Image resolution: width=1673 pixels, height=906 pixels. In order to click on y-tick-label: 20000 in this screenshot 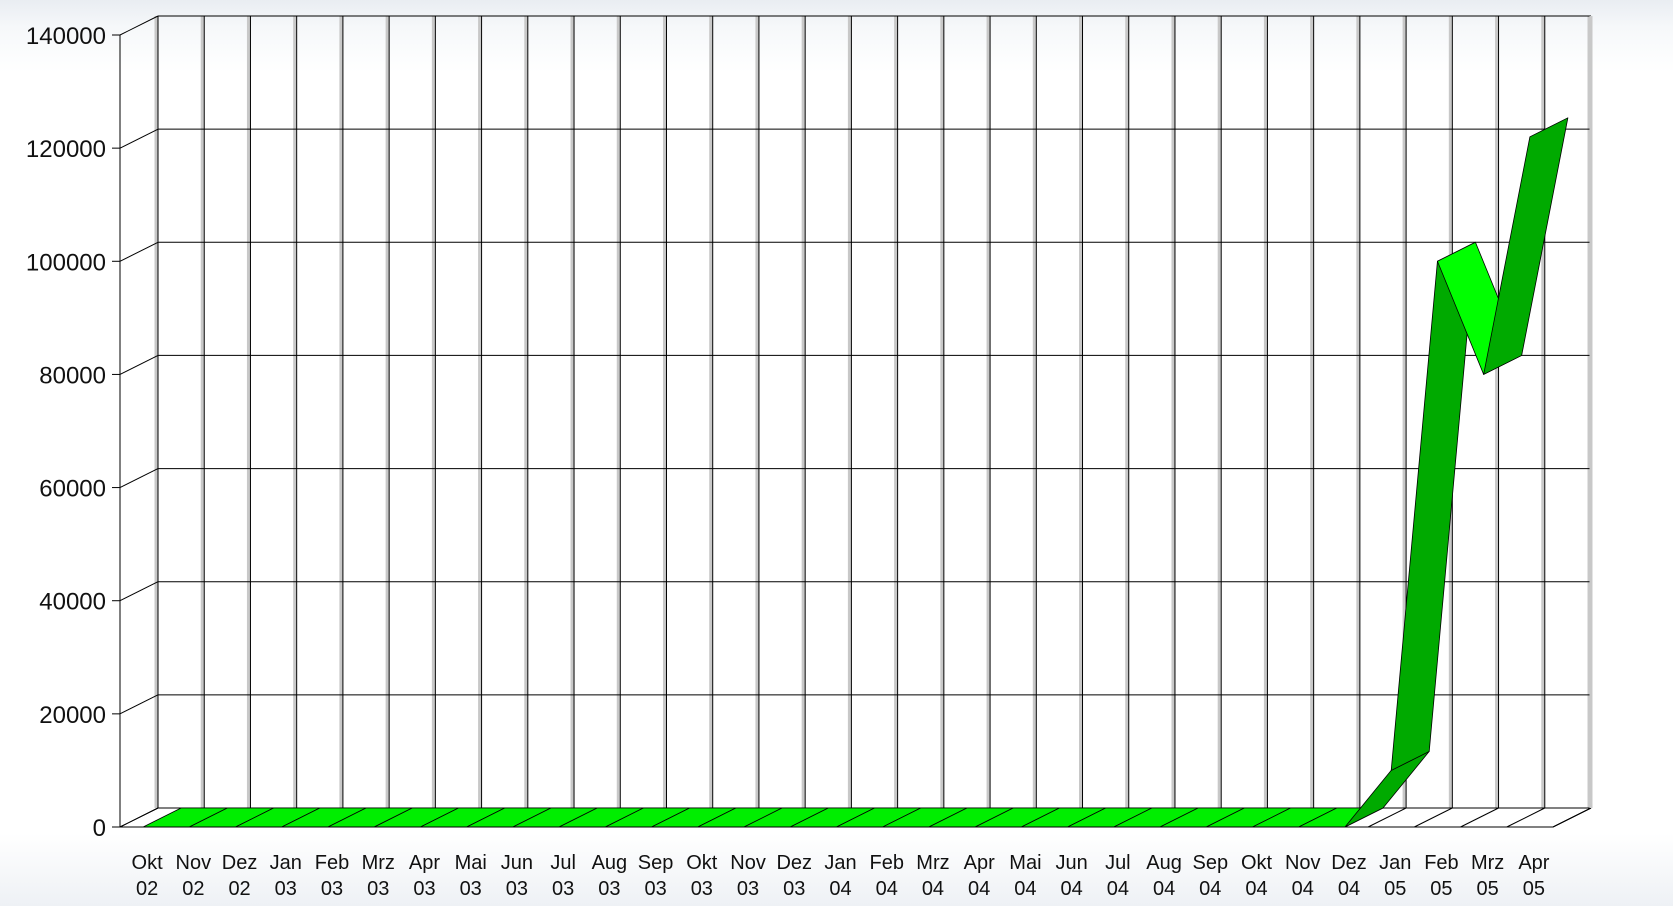, I will do `click(72, 715)`.